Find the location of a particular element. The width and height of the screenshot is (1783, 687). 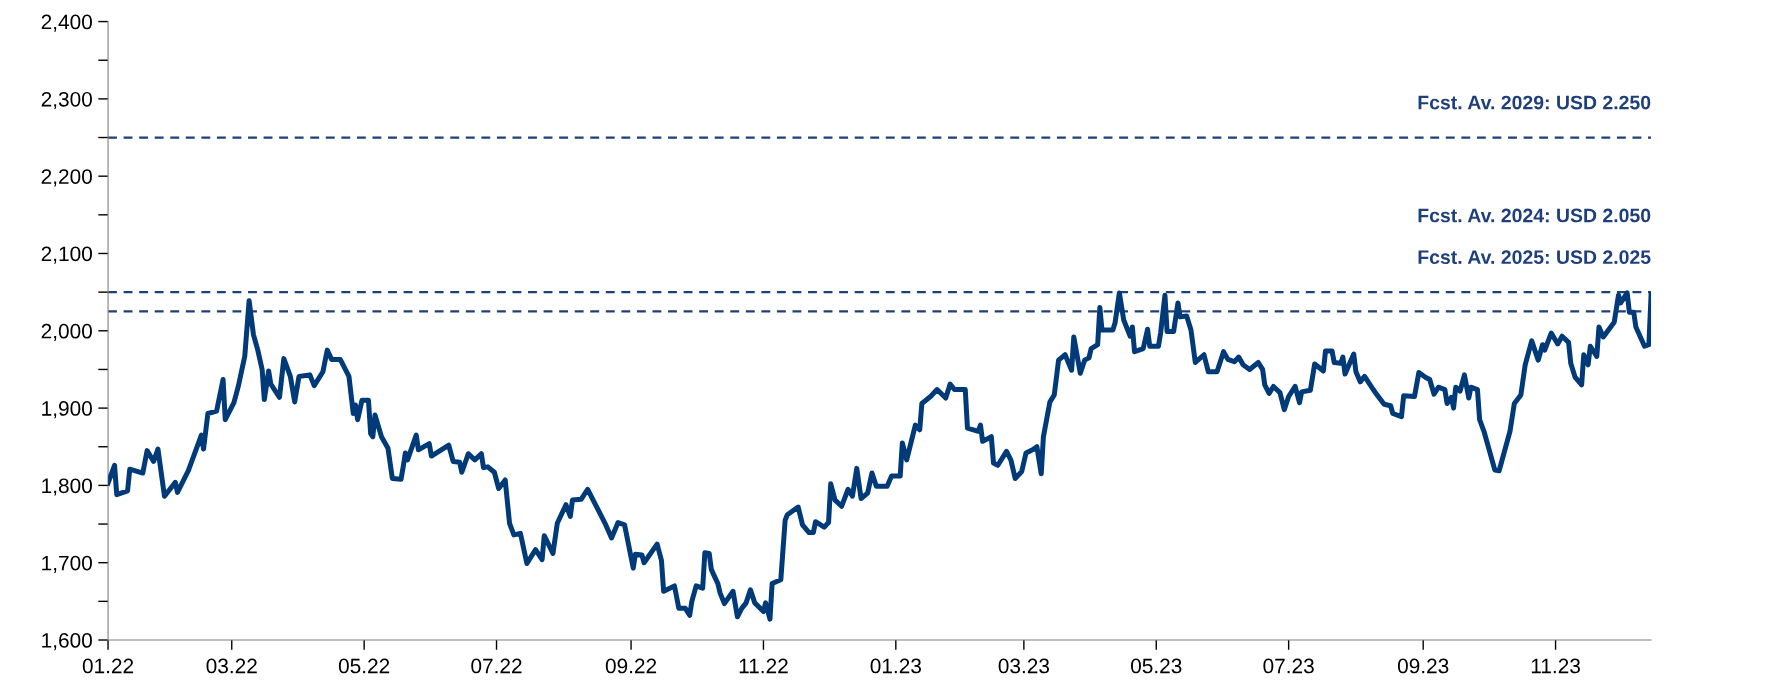

x-tick-label: 11.22 is located at coordinates (763, 666).